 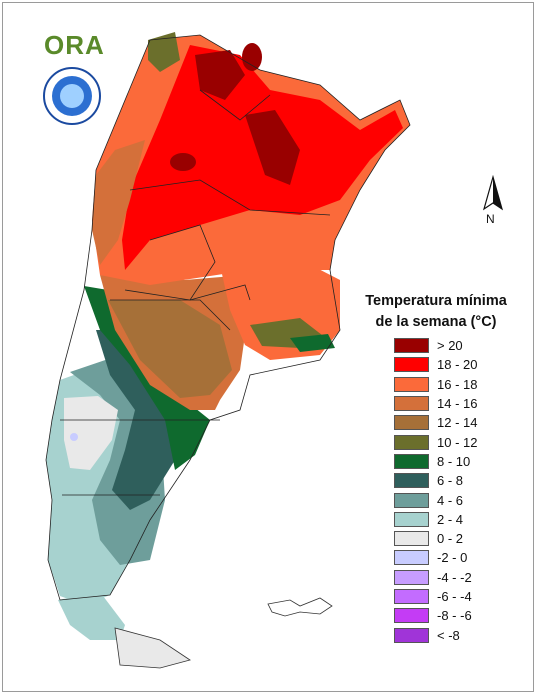 I want to click on legend-label: 18 - 20, so click(x=457, y=365).